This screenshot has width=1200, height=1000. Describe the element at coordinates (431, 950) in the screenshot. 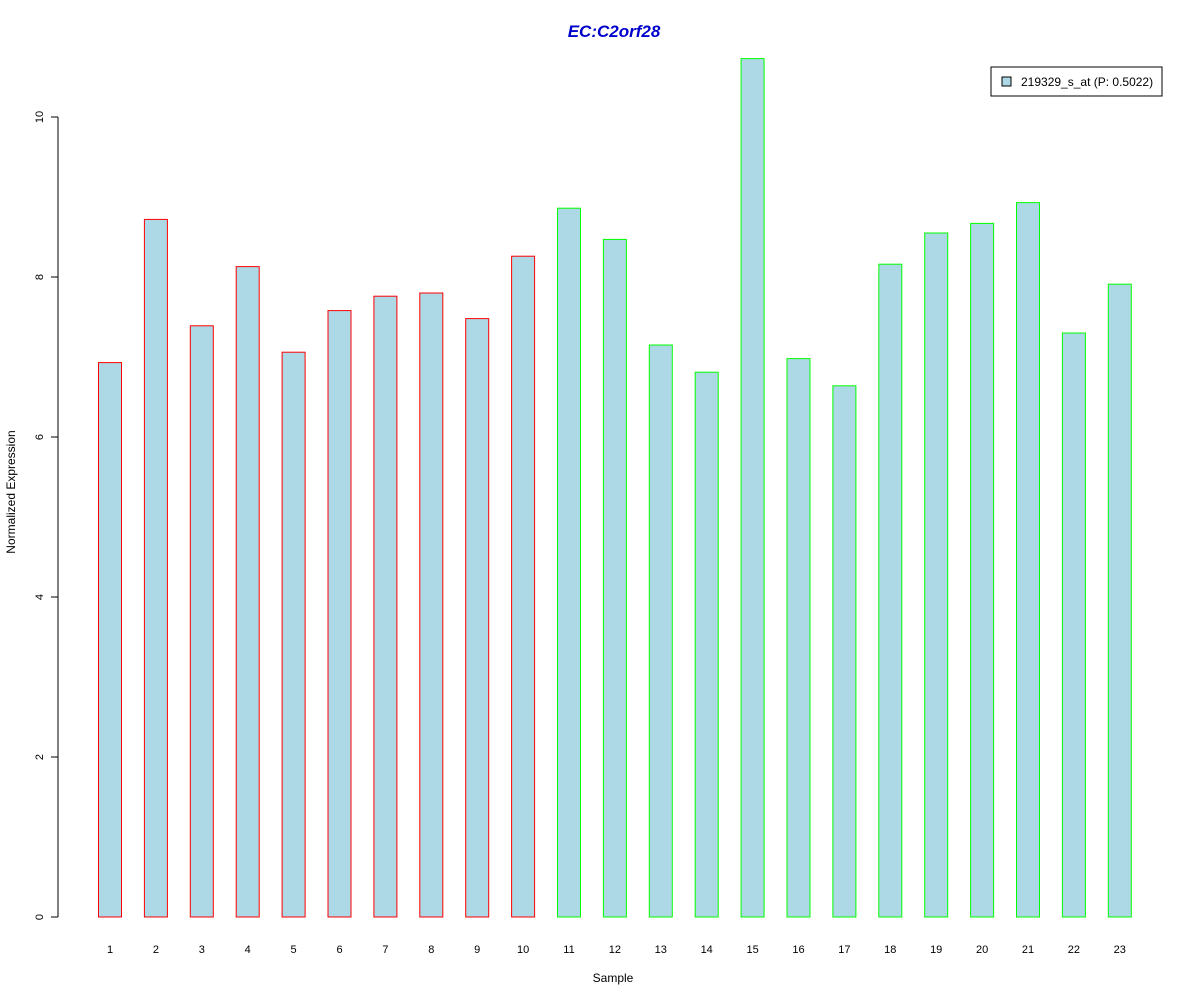

I see `x-tick-label: 8` at that location.